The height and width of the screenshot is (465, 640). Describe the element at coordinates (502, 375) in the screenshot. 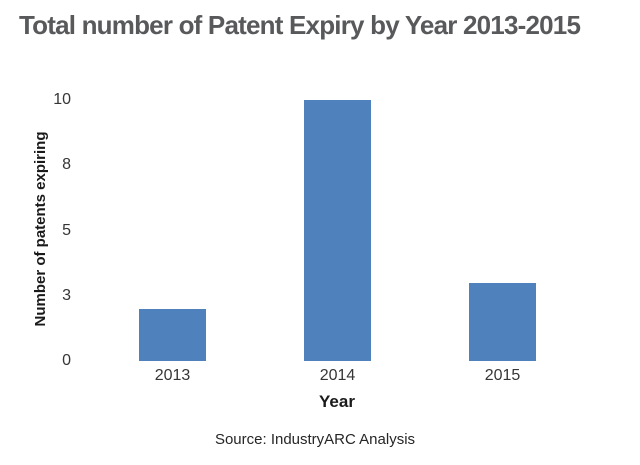

I see `x-tick-label: 2015` at that location.